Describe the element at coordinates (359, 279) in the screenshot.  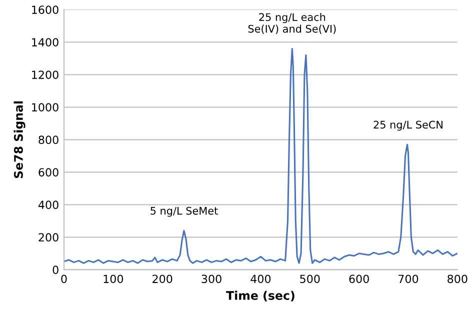
I see `x-tick-label: 600` at that location.